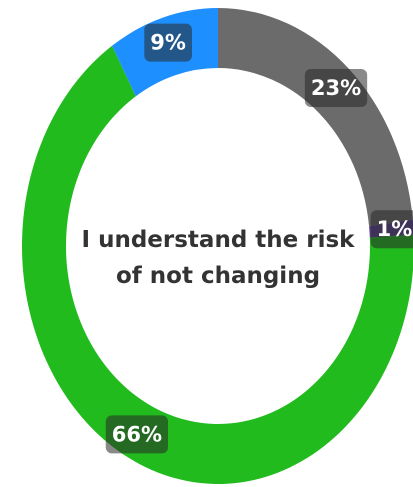  What do you see at coordinates (395, 229) in the screenshot?
I see `data-label: 1%` at bounding box center [395, 229].